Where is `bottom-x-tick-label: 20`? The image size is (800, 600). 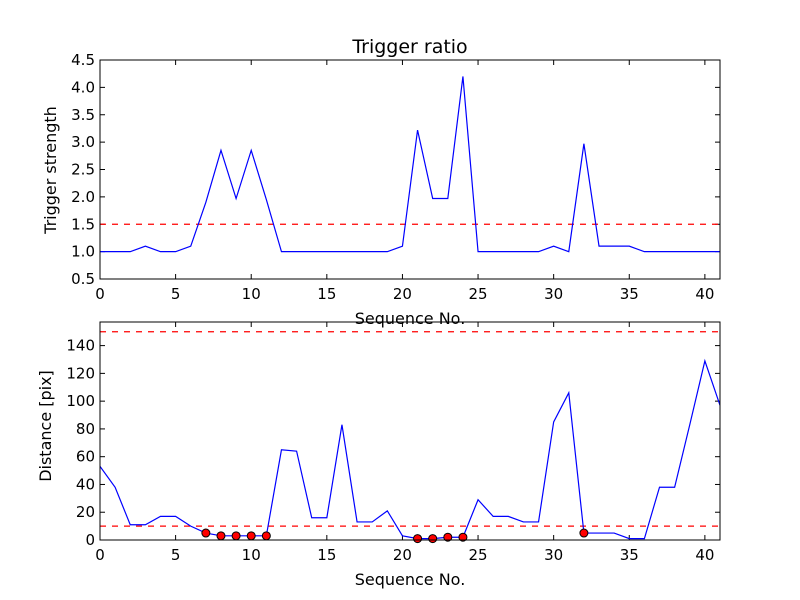 bottom-x-tick-label: 20 is located at coordinates (402, 555).